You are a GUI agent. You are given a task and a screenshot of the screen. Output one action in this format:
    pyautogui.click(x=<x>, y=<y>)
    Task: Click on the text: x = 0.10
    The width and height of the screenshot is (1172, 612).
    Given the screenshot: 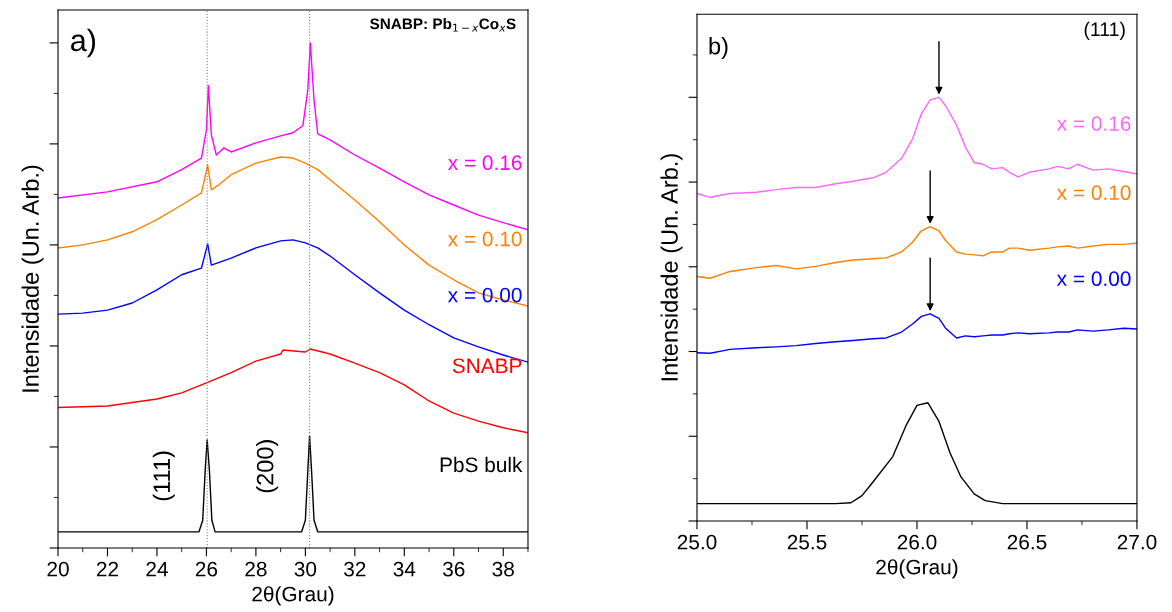 What is the action you would take?
    pyautogui.click(x=1093, y=193)
    